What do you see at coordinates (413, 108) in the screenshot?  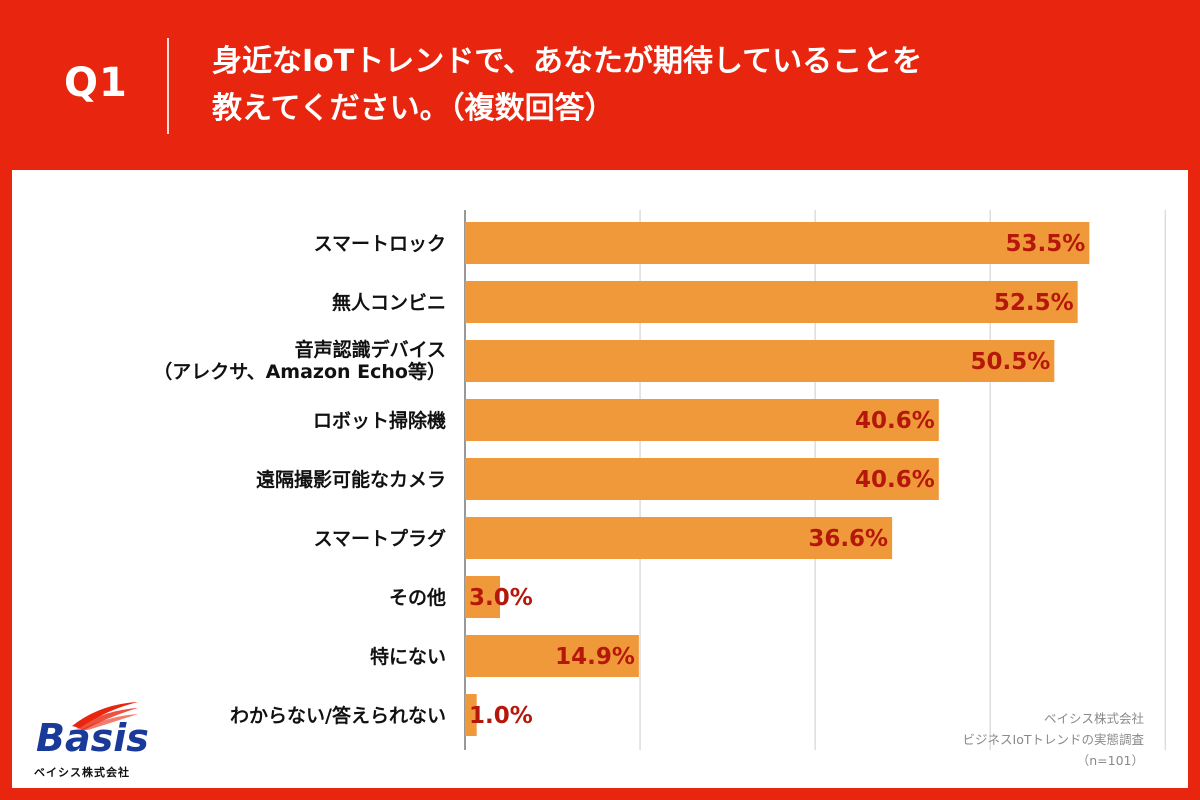 I see `question-title-line2: 教えてください。（複数回答）` at bounding box center [413, 108].